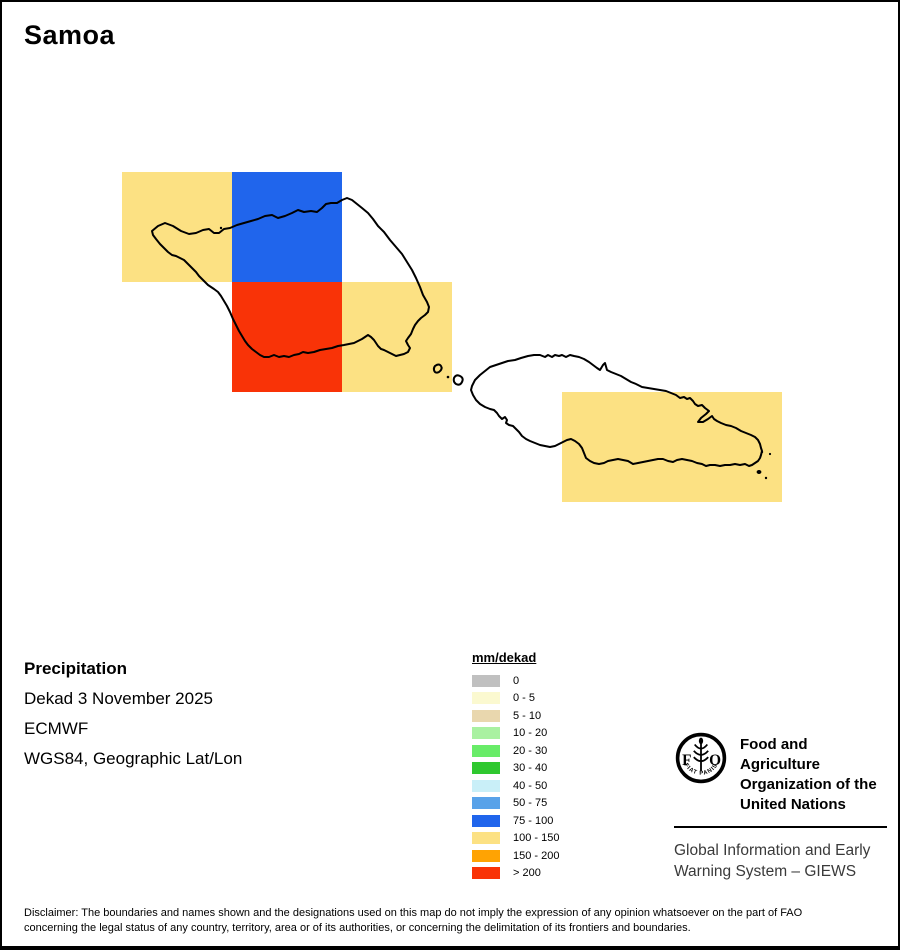 The image size is (900, 950). Describe the element at coordinates (536, 855) in the screenshot. I see `legend-label: 150 - 200` at that location.